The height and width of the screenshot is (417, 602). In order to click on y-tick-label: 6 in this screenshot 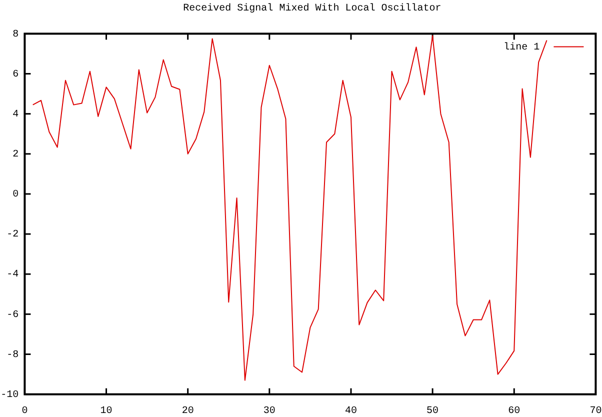, I will do `click(15, 74)`.